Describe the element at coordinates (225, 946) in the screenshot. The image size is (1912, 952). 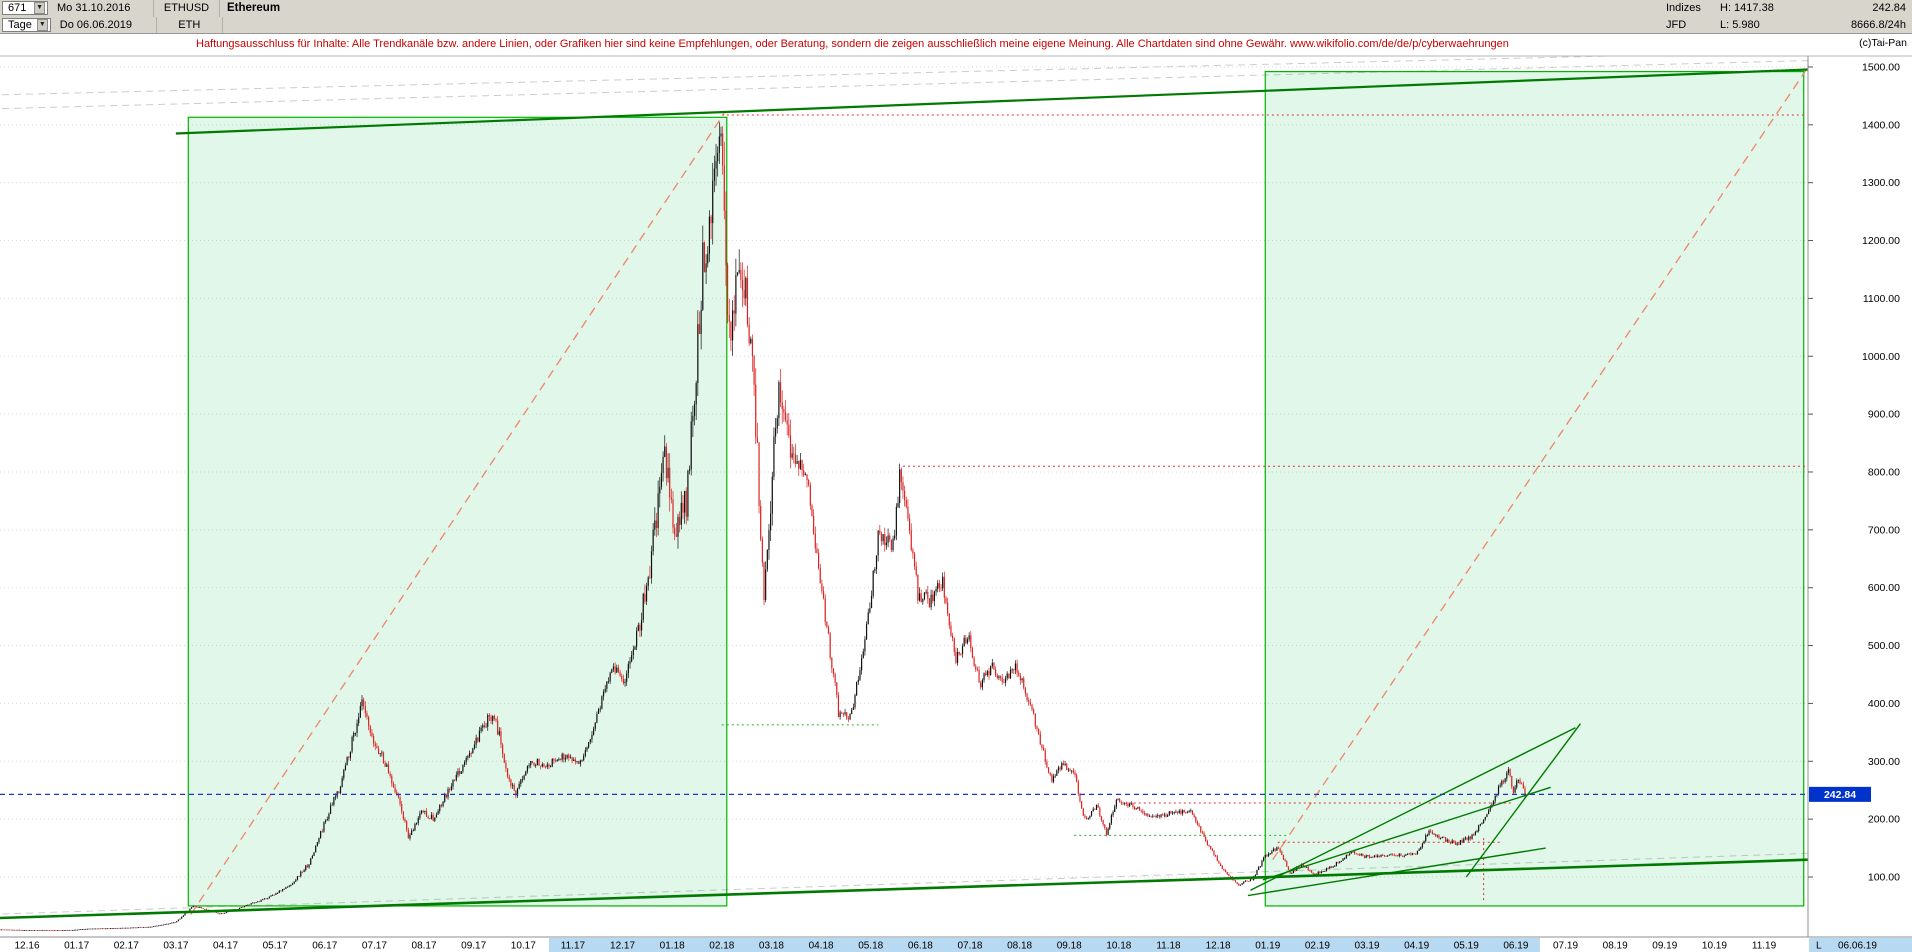
I see `time-tick-label: 04.17` at that location.